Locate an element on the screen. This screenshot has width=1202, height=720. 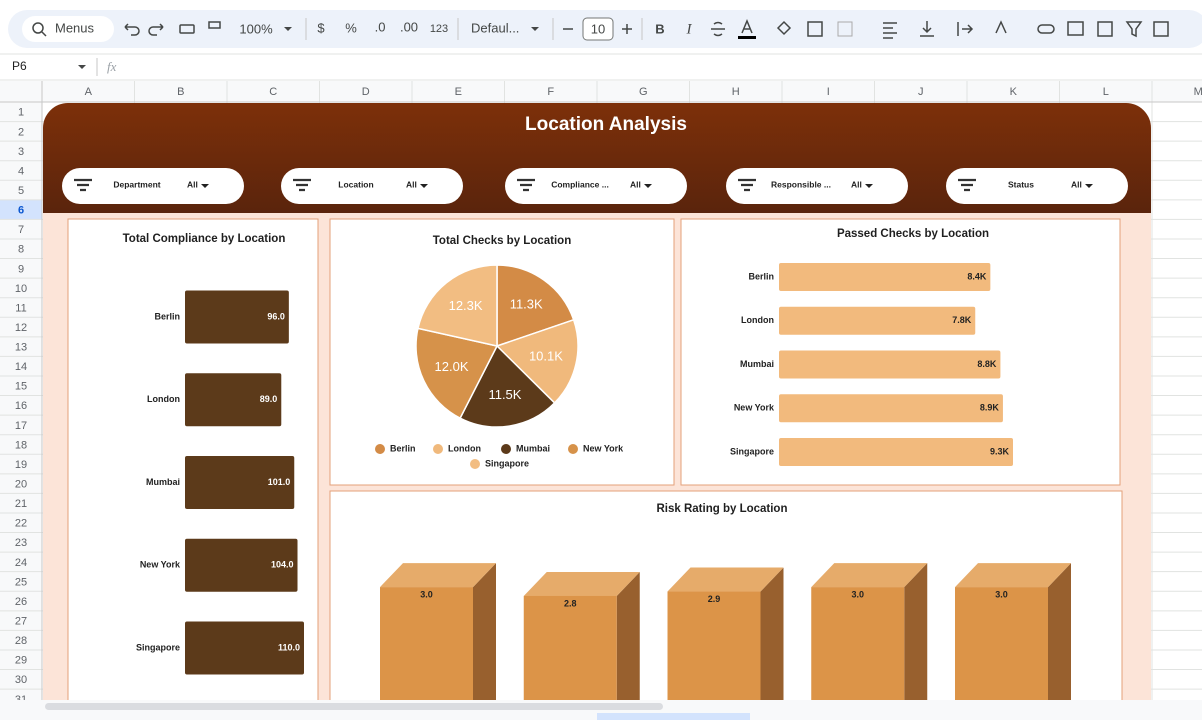
row-header: 2 is located at coordinates (21, 132).